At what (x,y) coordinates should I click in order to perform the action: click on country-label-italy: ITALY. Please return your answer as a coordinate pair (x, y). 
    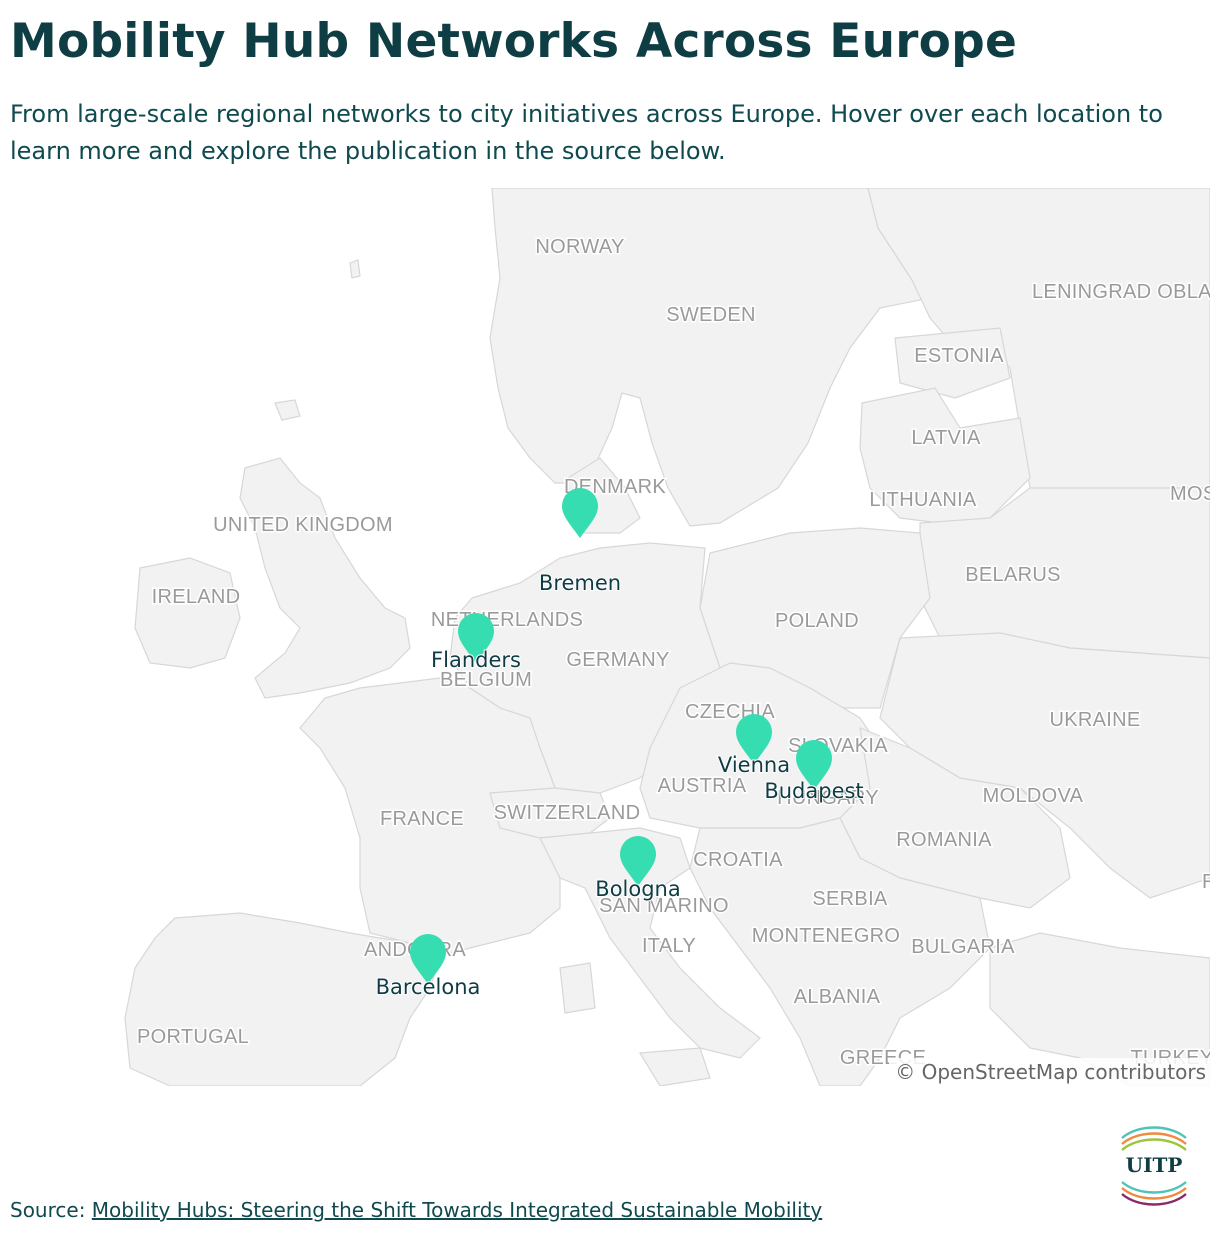
    Looking at the image, I should click on (669, 946).